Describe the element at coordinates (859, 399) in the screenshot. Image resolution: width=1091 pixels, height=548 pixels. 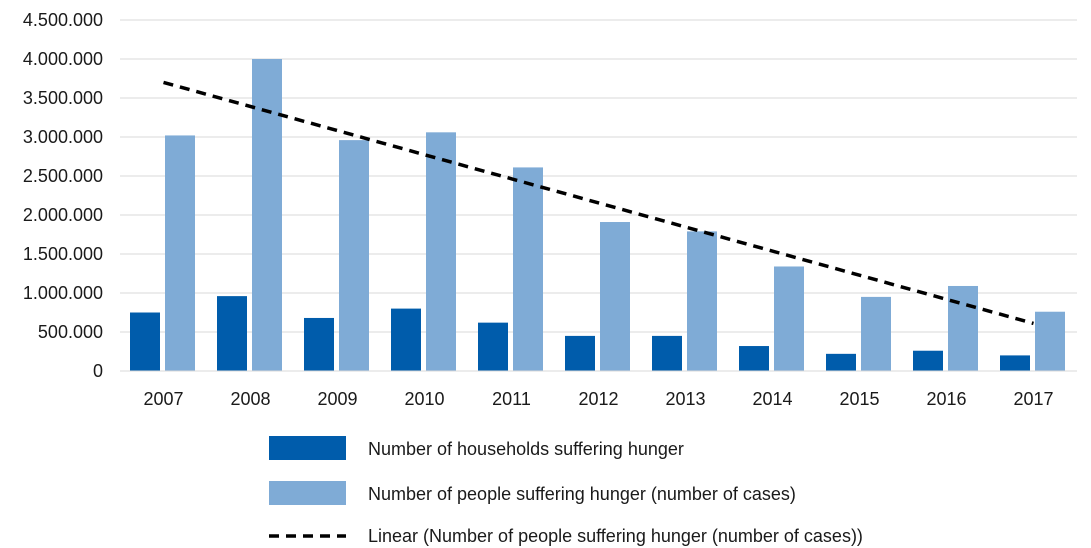
I see `x-tick-label: 2015` at that location.